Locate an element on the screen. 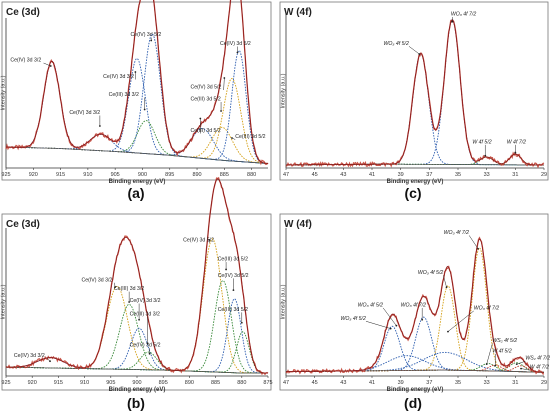 The height and width of the screenshot is (420, 550). panel-title: W (4f) is located at coordinates (298, 224).